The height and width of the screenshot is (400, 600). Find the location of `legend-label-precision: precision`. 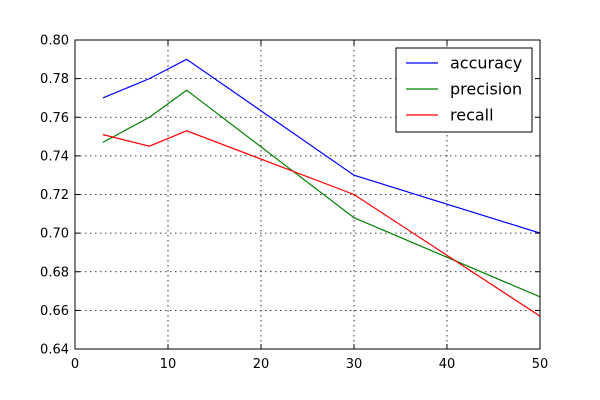

legend-label-precision: precision is located at coordinates (486, 89).